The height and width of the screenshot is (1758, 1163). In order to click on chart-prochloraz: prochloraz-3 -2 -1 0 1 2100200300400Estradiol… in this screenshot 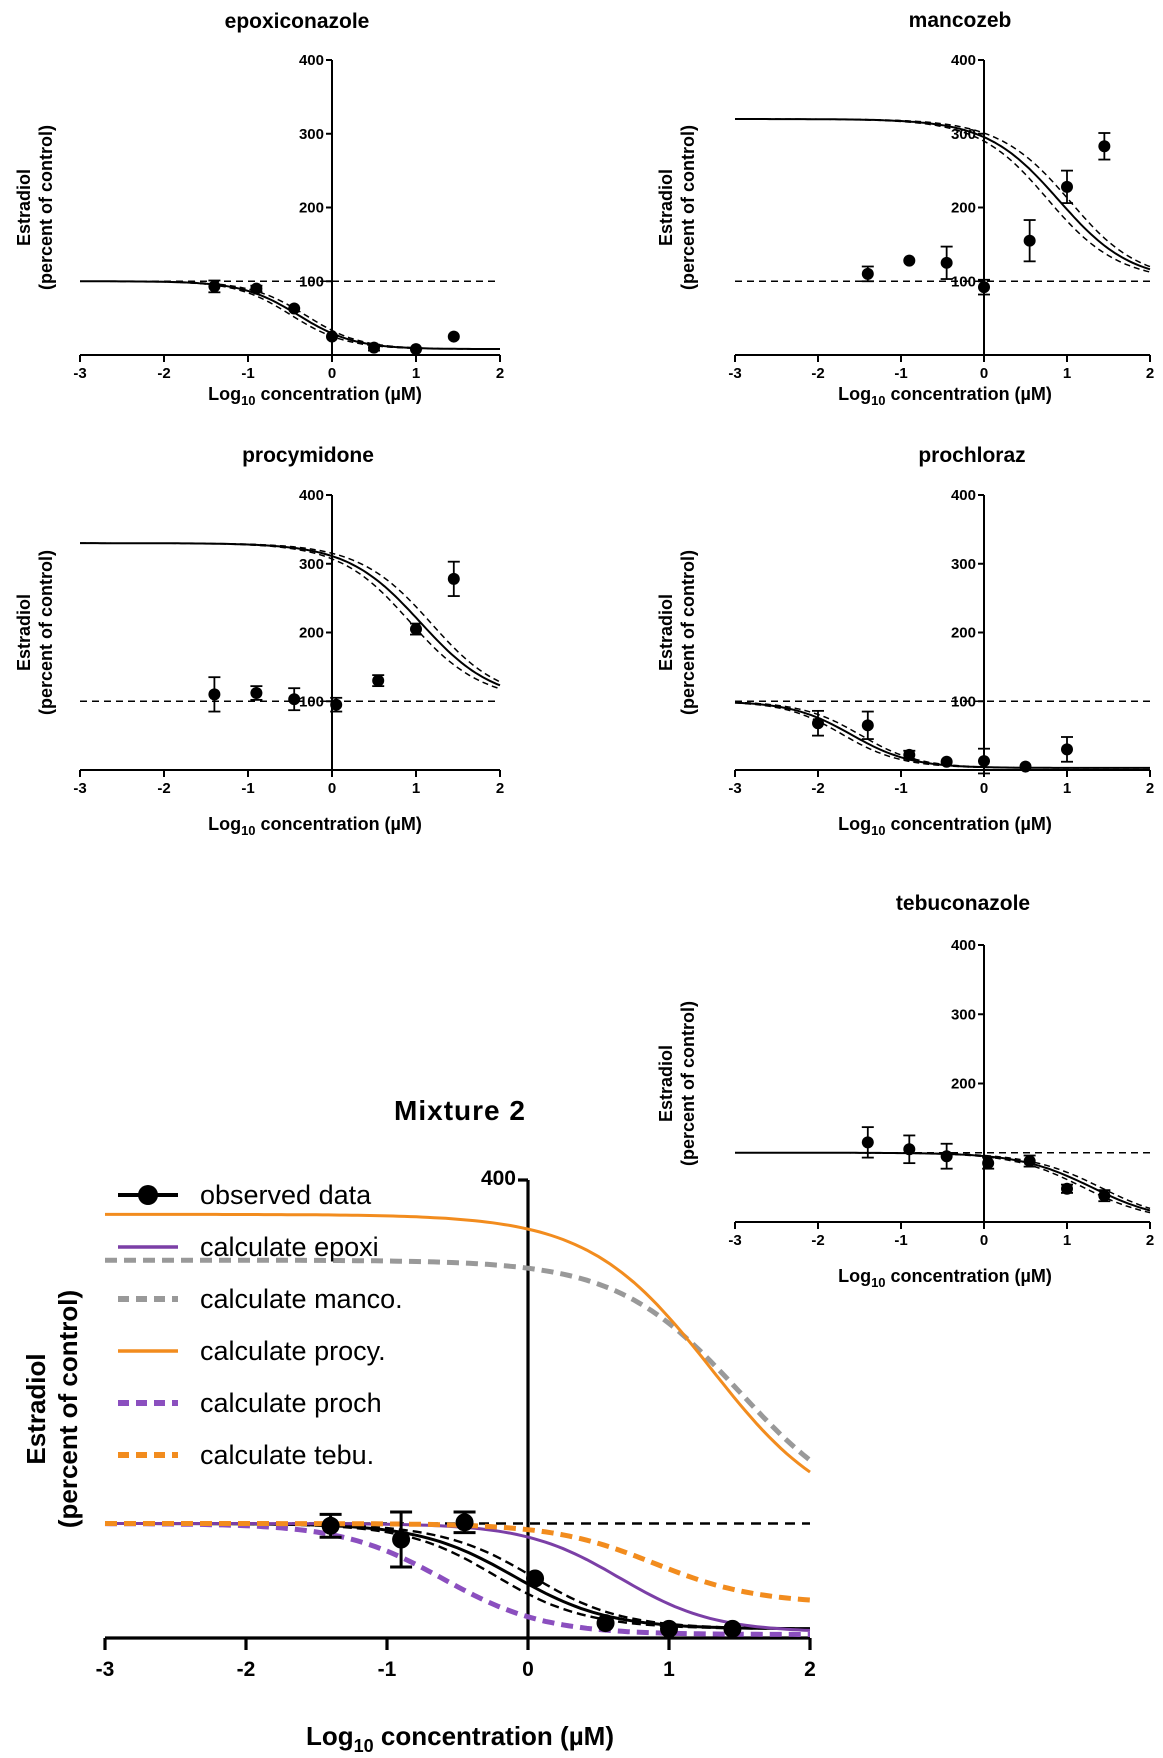, I will do `click(905, 641)`.